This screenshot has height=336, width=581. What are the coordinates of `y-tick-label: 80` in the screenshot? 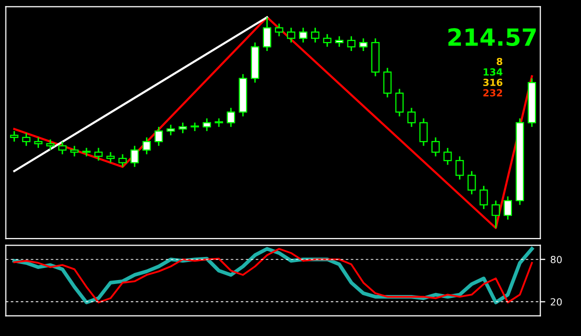 It's located at (556, 260).